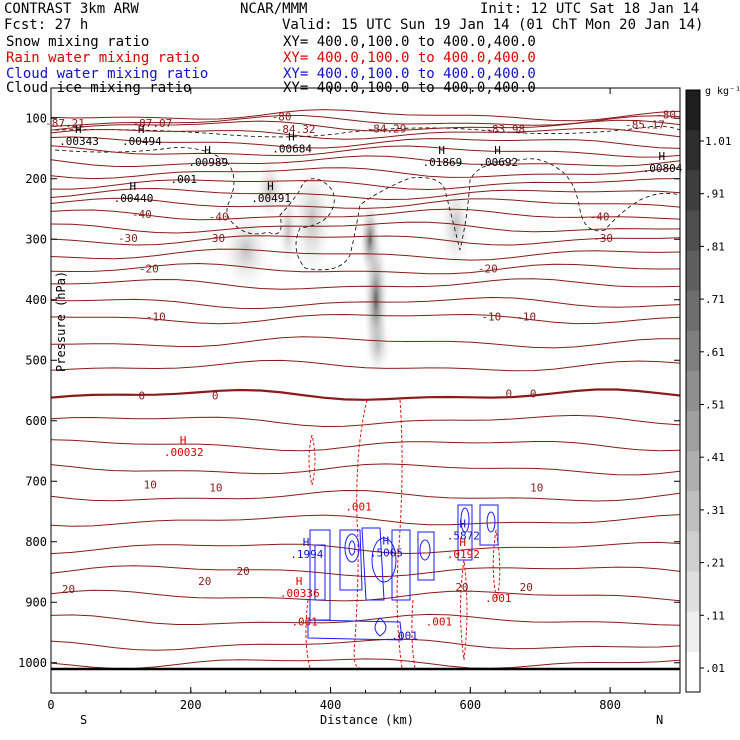 This screenshot has height=740, width=740. I want to click on model-title: CONTRAST 3km ARW, so click(71, 9).